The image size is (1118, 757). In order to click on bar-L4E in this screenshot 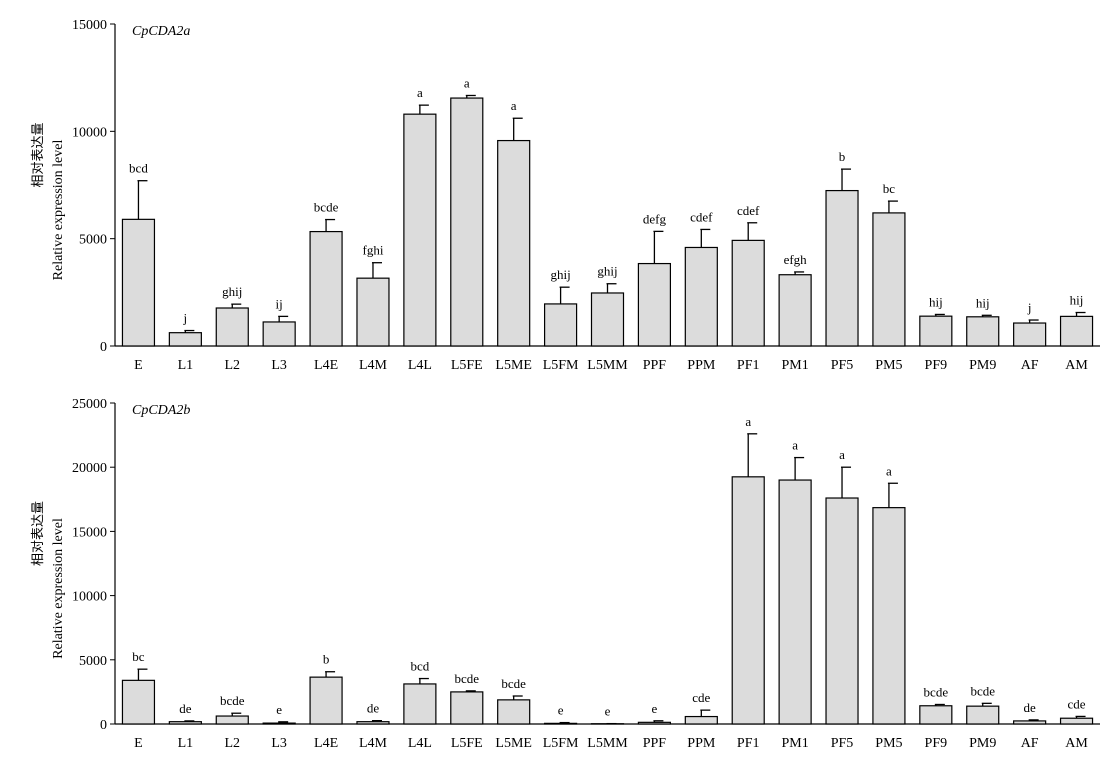, I will do `click(326, 288)`.